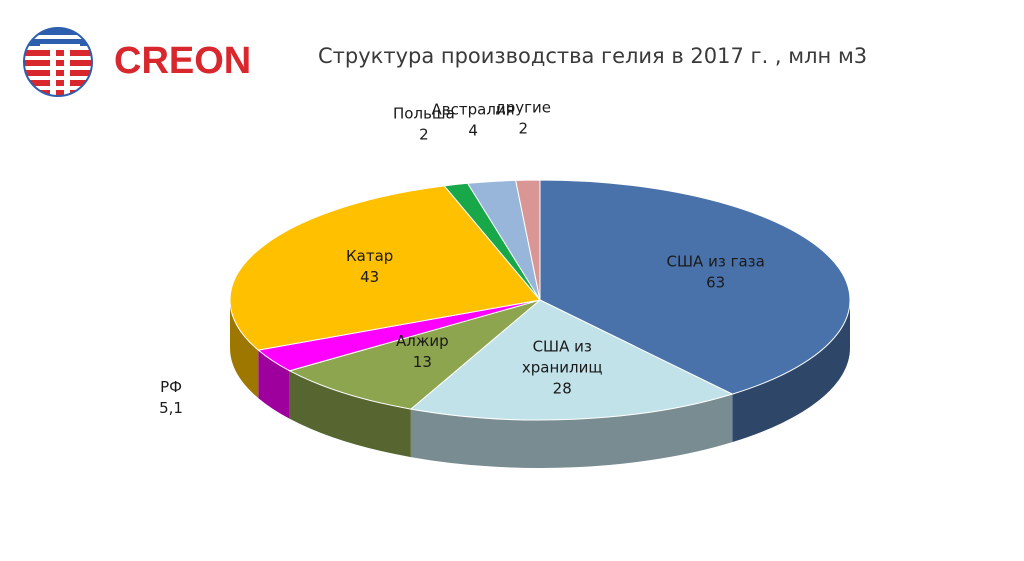 The image size is (1024, 561). What do you see at coordinates (422, 351) in the screenshot?
I see `slice-label-2: Алжир 13` at bounding box center [422, 351].